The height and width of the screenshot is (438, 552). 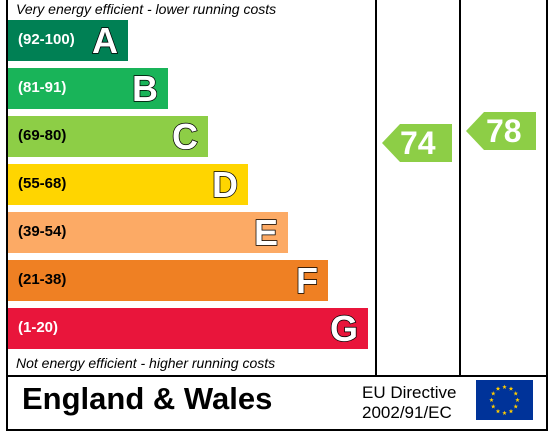 I want to click on current-rating-value: 74, so click(x=418, y=143).